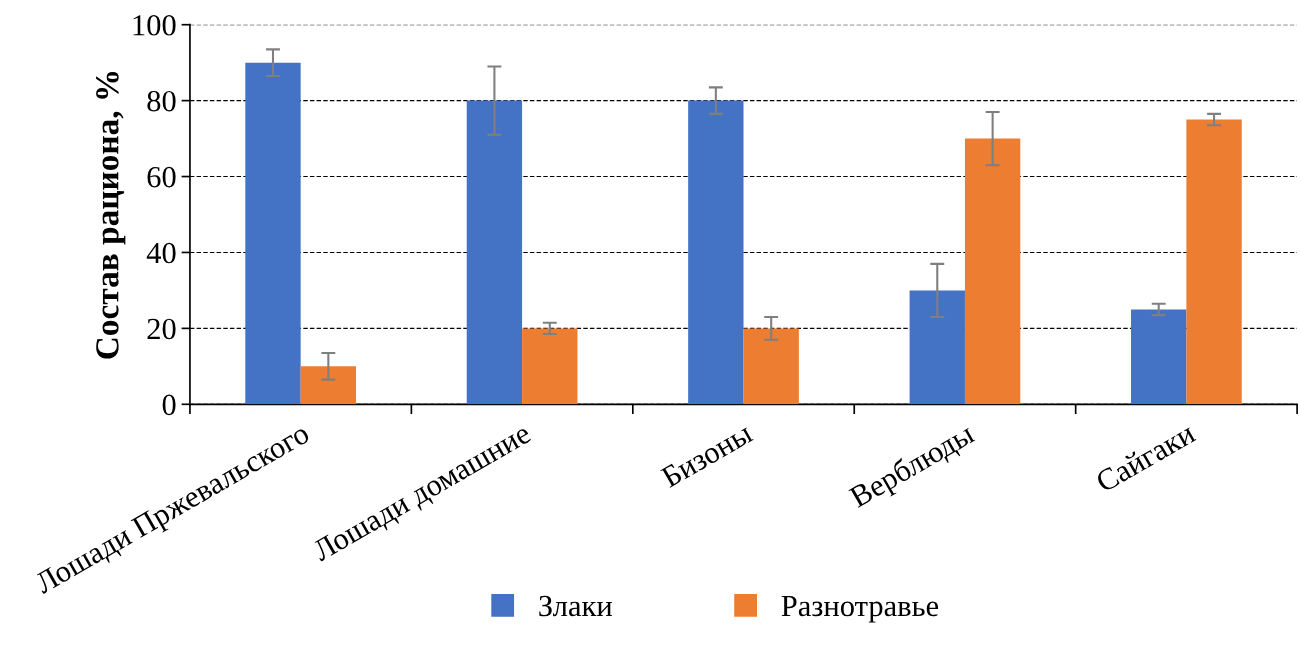  I want to click on y-tick-label: 60, so click(161, 177).